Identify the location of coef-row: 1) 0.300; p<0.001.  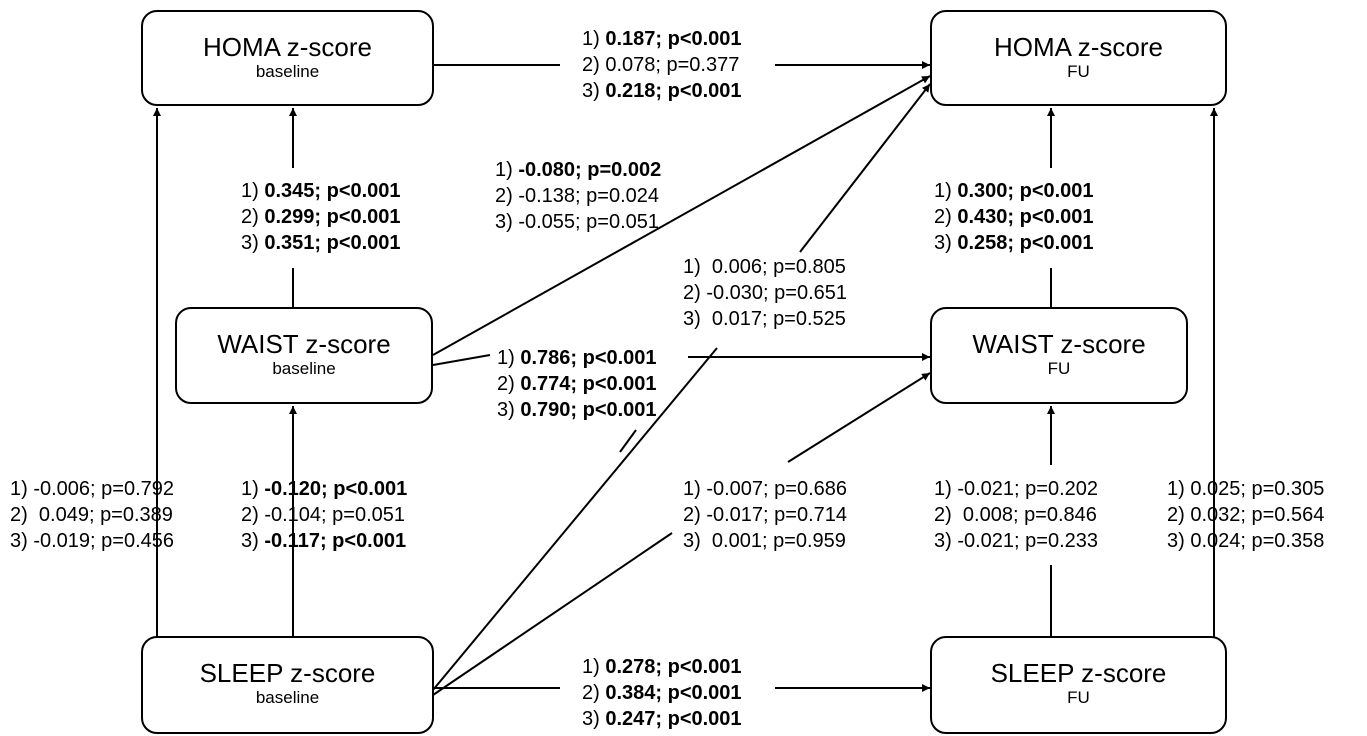
(1014, 191).